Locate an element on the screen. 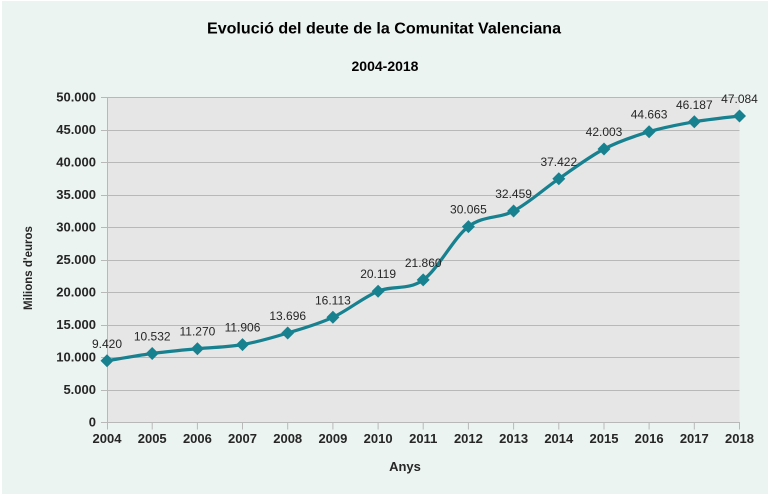 The height and width of the screenshot is (494, 768). svg-text: Anys is located at coordinates (405, 466).